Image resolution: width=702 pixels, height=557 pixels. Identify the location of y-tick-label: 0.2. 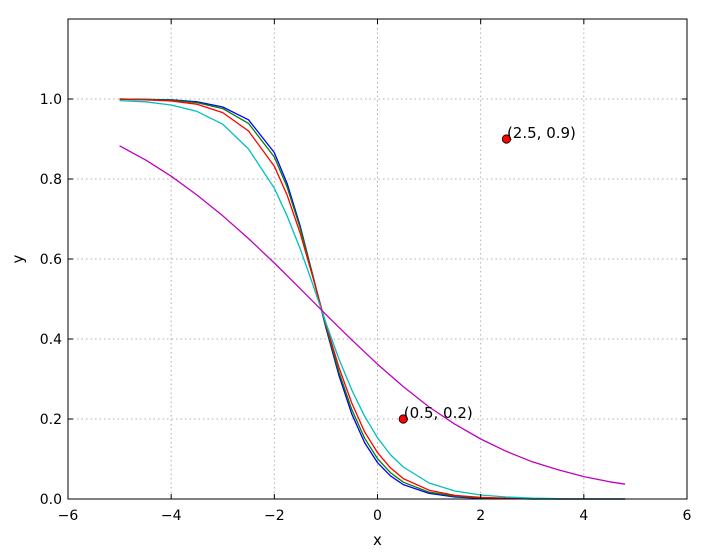
(51, 420).